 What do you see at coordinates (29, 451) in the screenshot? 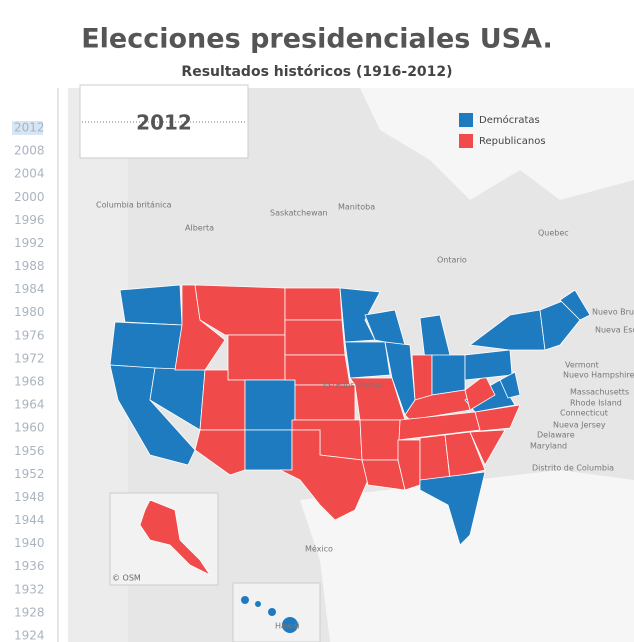
I see `year-item: 1956` at bounding box center [29, 451].